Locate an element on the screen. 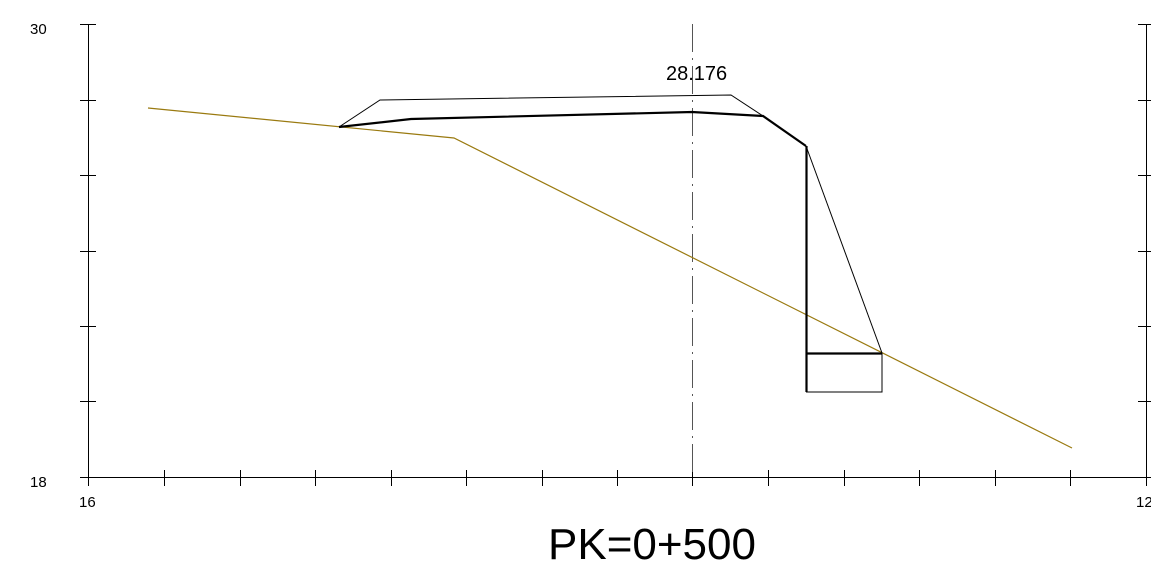  left-axis-ticks is located at coordinates (88, 251).